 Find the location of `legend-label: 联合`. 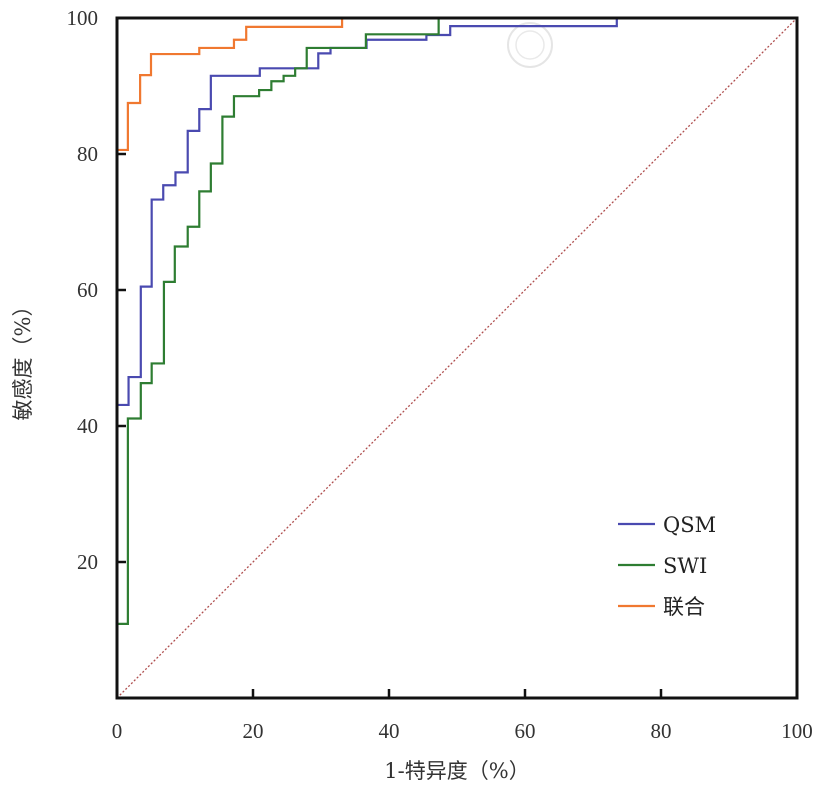

legend-label: 联合 is located at coordinates (684, 607).